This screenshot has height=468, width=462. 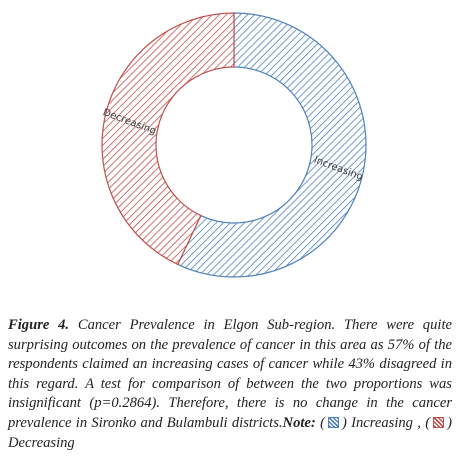 I want to click on caption-text: Note:, so click(x=299, y=422).